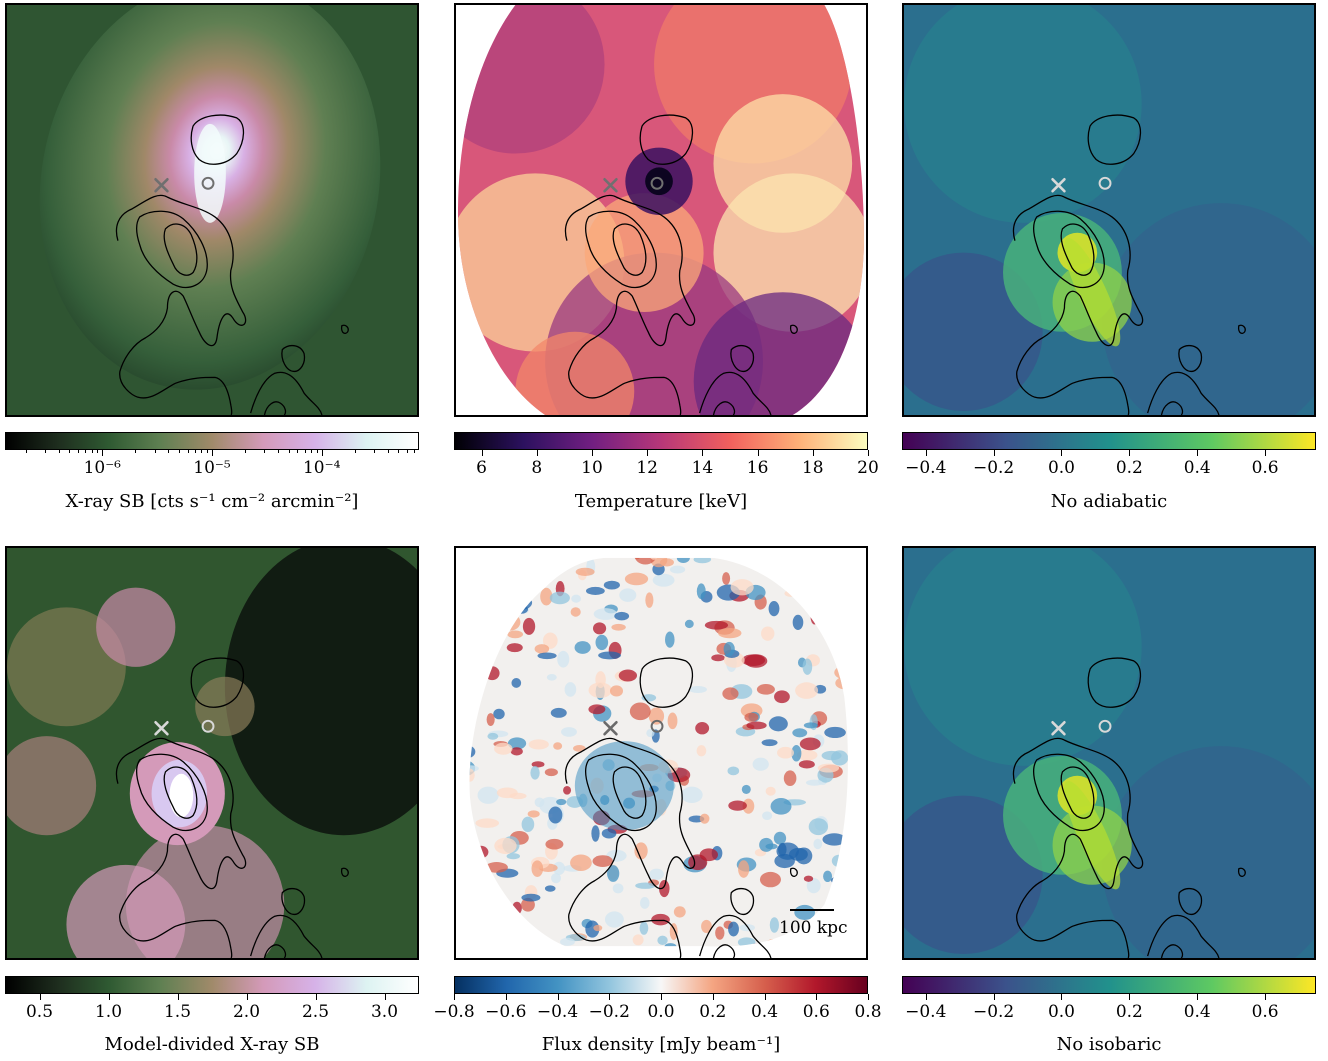 Image resolution: width=1328 pixels, height=1061 pixels. What do you see at coordinates (661, 210) in the screenshot?
I see `temperature-map` at bounding box center [661, 210].